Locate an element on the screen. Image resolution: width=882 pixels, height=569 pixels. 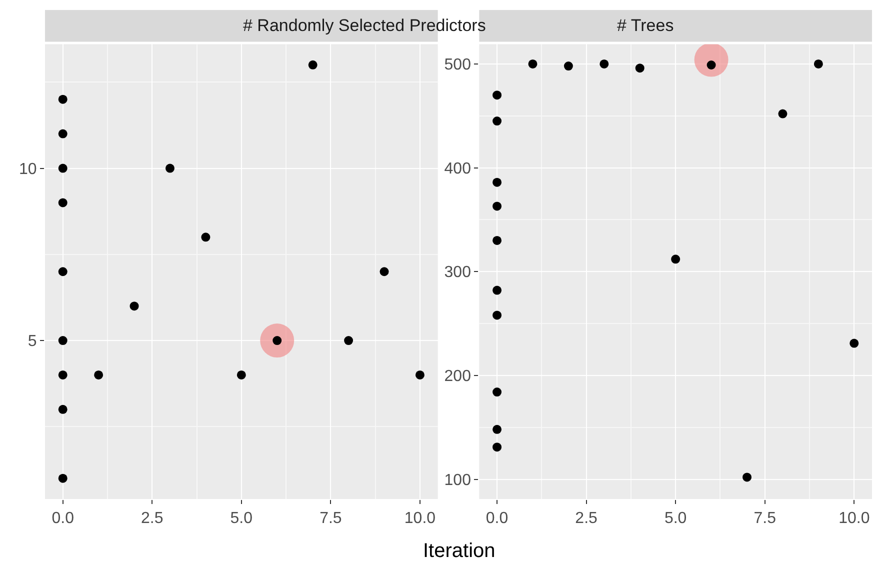
y-tick-label: 10 is located at coordinates (28, 169).